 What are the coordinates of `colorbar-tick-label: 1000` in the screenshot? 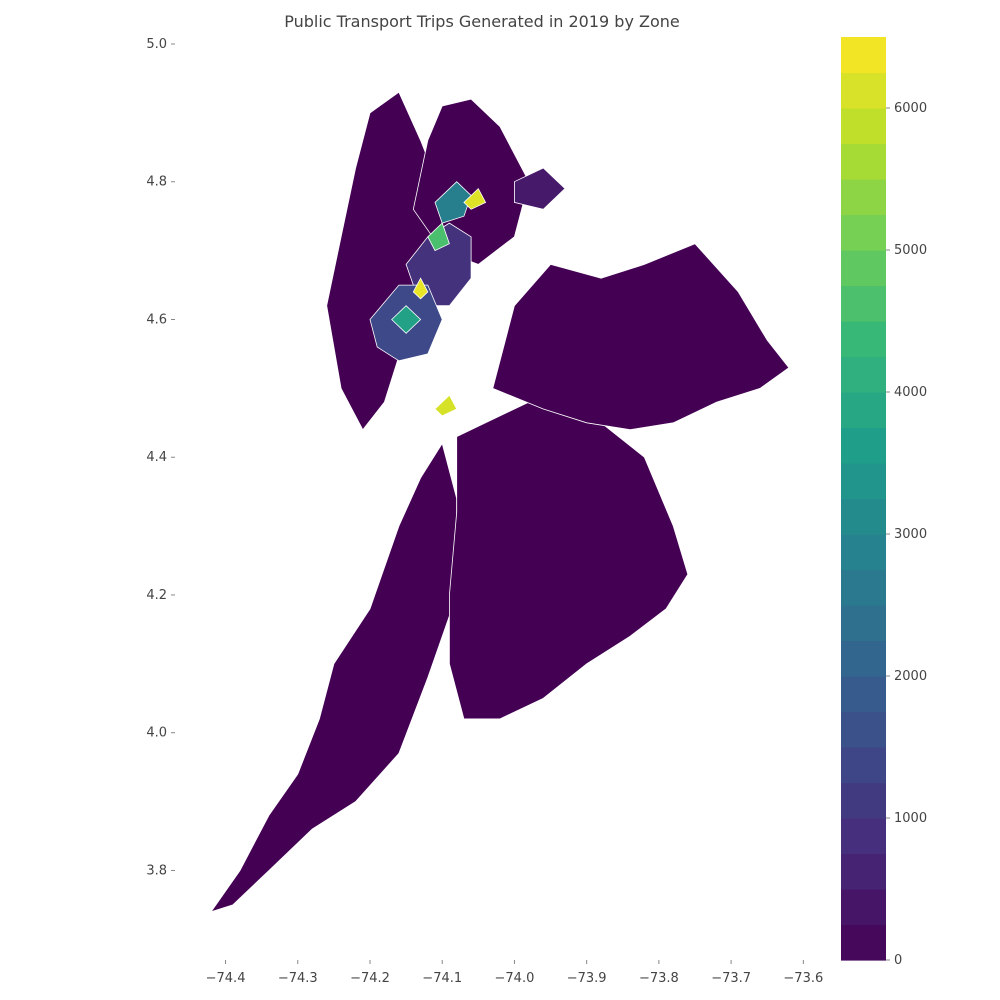 It's located at (910, 818).